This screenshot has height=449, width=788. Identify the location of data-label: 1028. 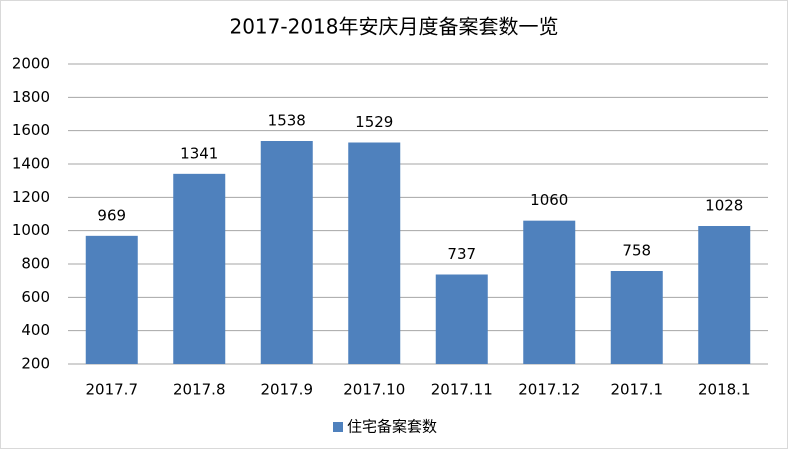
(724, 206).